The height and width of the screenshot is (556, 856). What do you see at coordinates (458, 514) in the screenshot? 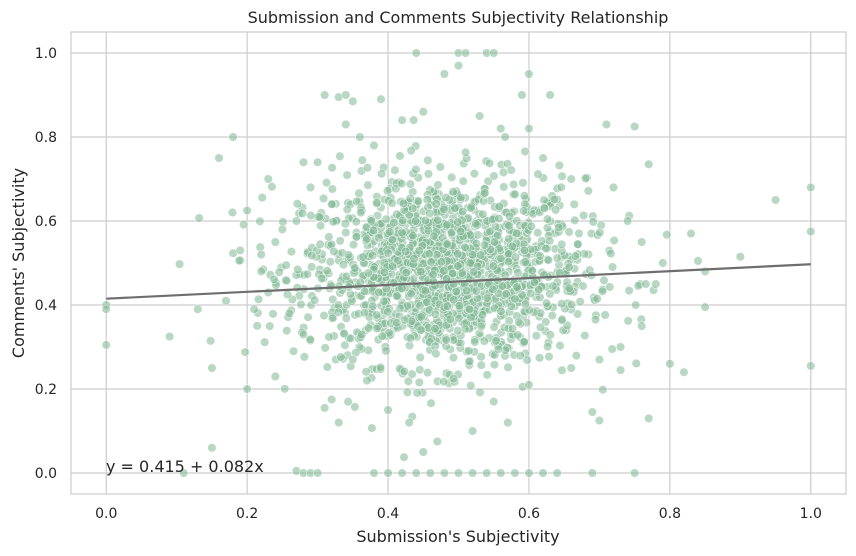
I see `x-axis-ticks: 0.0 0.2 0.4 0.6 0.8 1.0` at bounding box center [458, 514].